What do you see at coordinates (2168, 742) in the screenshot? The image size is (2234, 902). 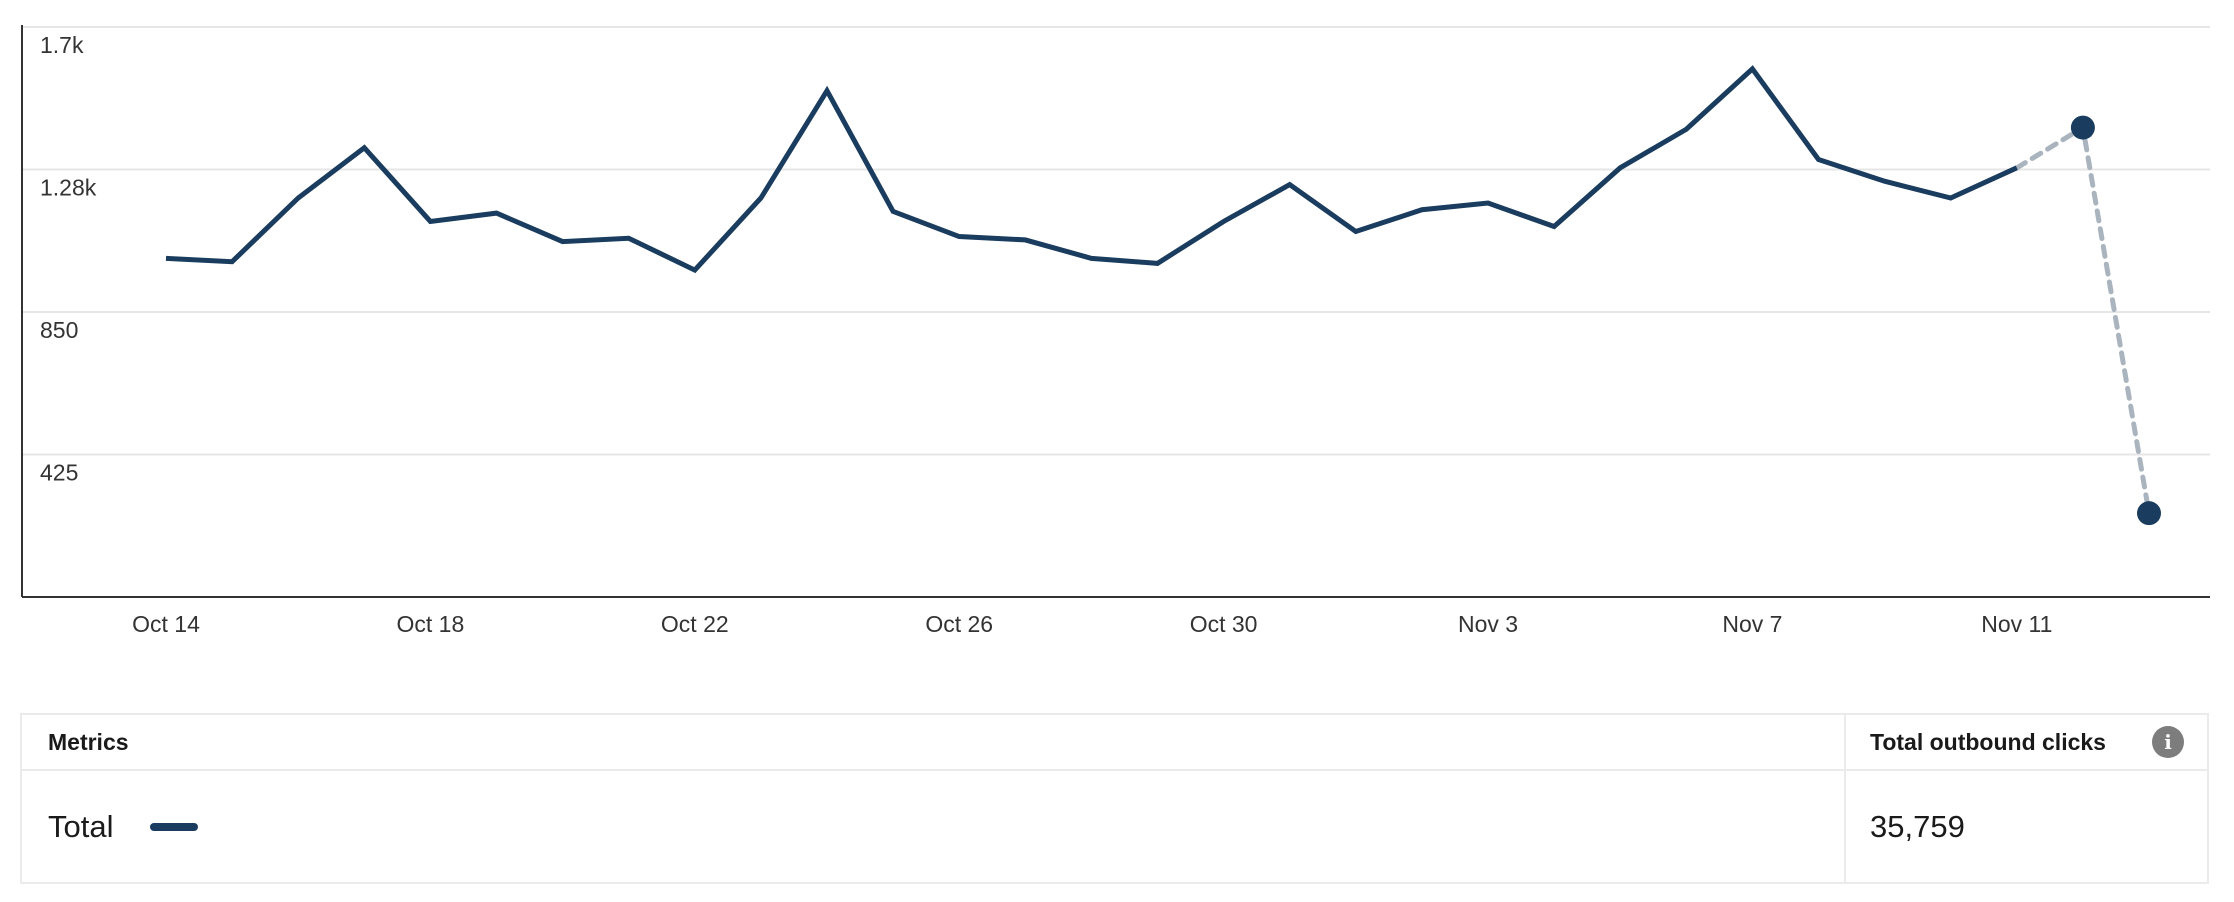 I see `info-icon: i` at bounding box center [2168, 742].